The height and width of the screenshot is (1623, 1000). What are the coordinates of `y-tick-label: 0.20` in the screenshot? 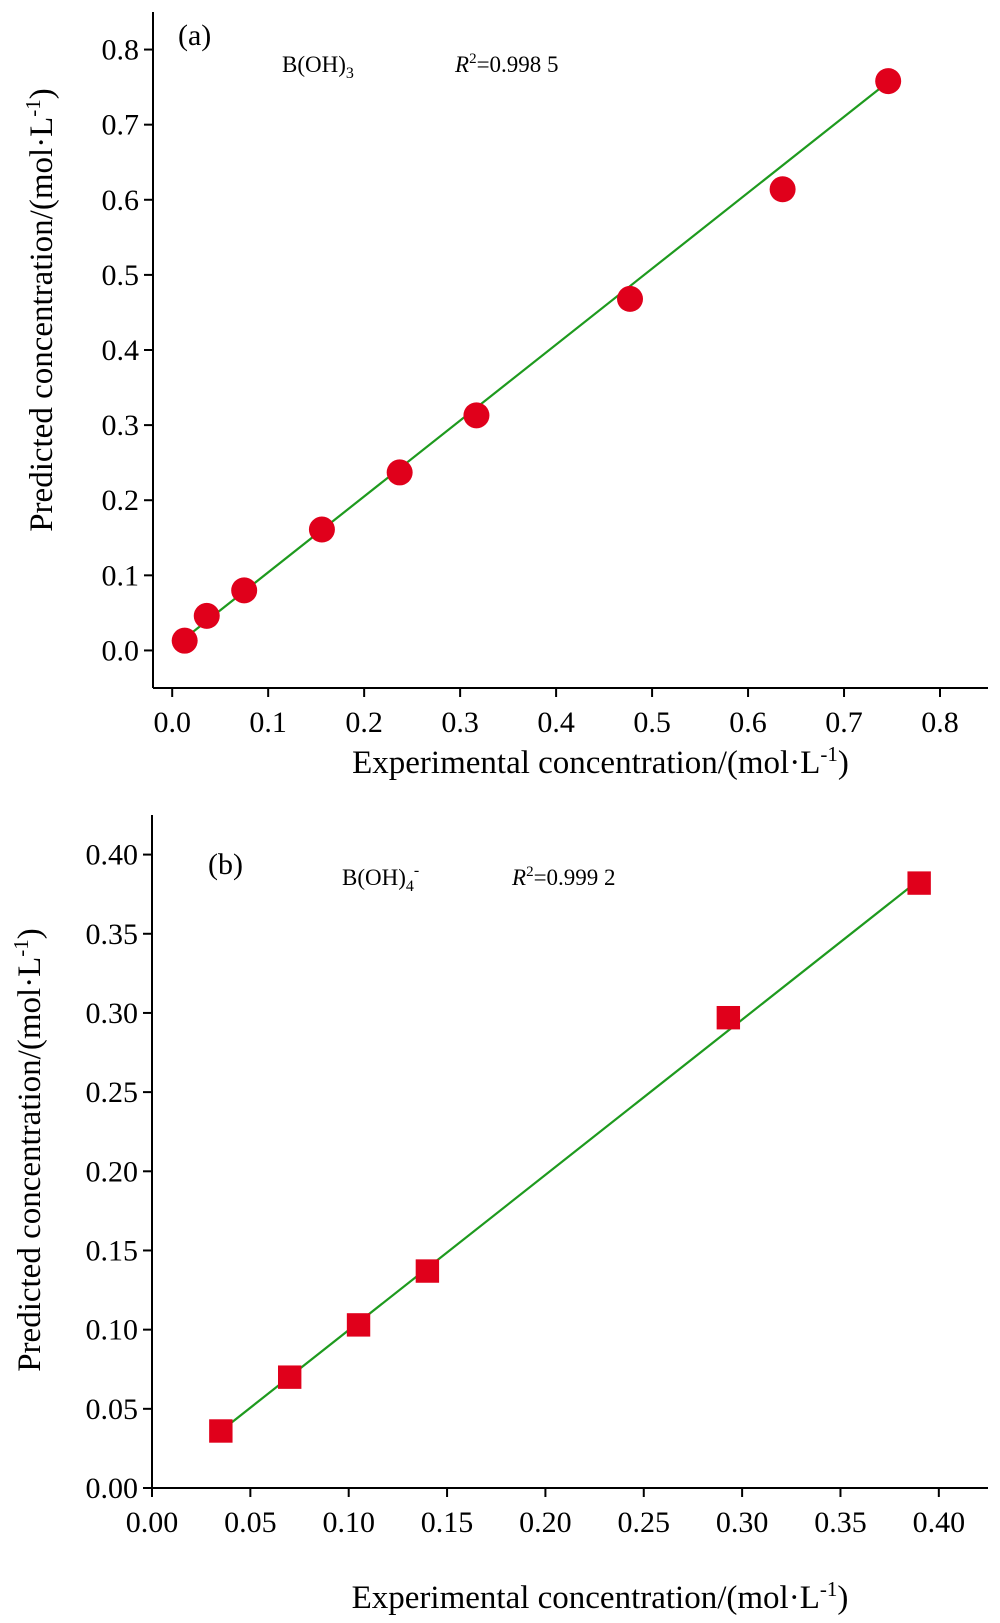 It's located at (112, 1171).